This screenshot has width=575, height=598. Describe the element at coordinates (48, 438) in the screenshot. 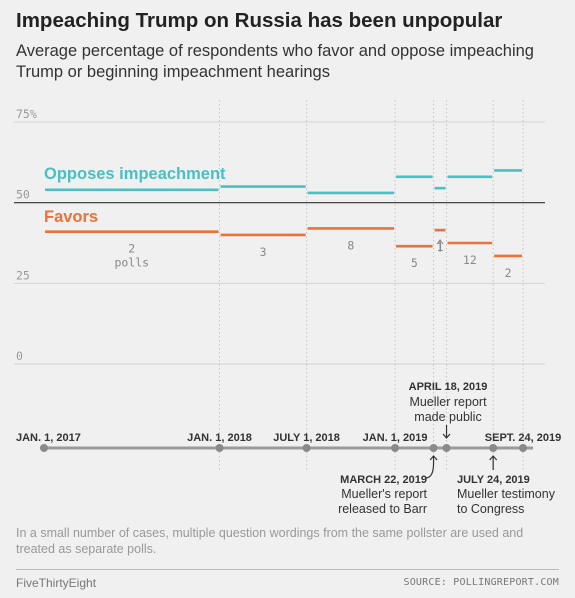

I see `timeline-date-label: JAN. 1, 2017` at that location.